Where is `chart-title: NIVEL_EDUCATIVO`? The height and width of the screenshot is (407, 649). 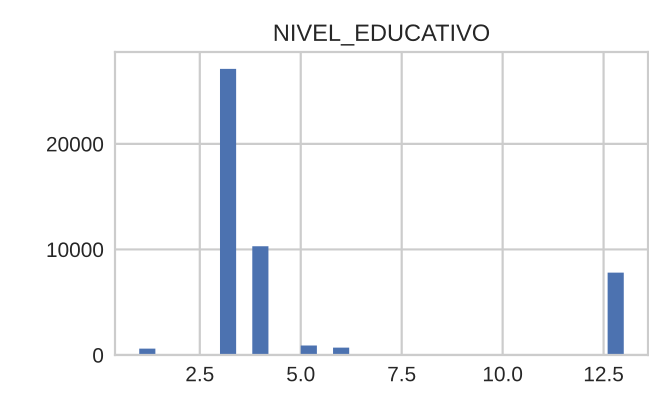
chart-title: NIVEL_EDUCATIVO is located at coordinates (382, 35).